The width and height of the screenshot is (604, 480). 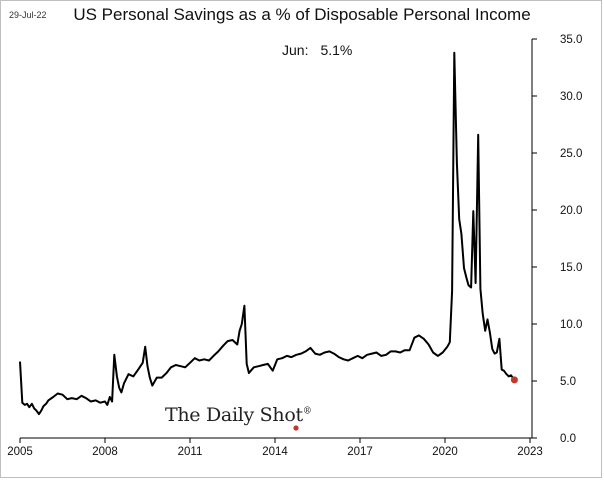 What do you see at coordinates (317, 50) in the screenshot?
I see `latest-value-annotation: Jun: 5.1%` at bounding box center [317, 50].